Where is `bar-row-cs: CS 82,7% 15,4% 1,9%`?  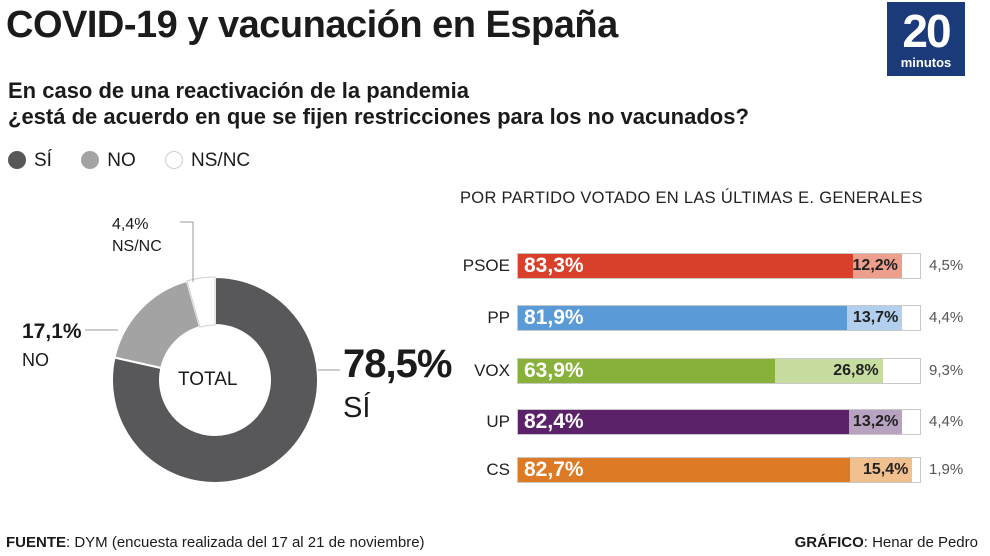 bar-row-cs: CS 82,7% 15,4% 1,9% is located at coordinates (715, 470).